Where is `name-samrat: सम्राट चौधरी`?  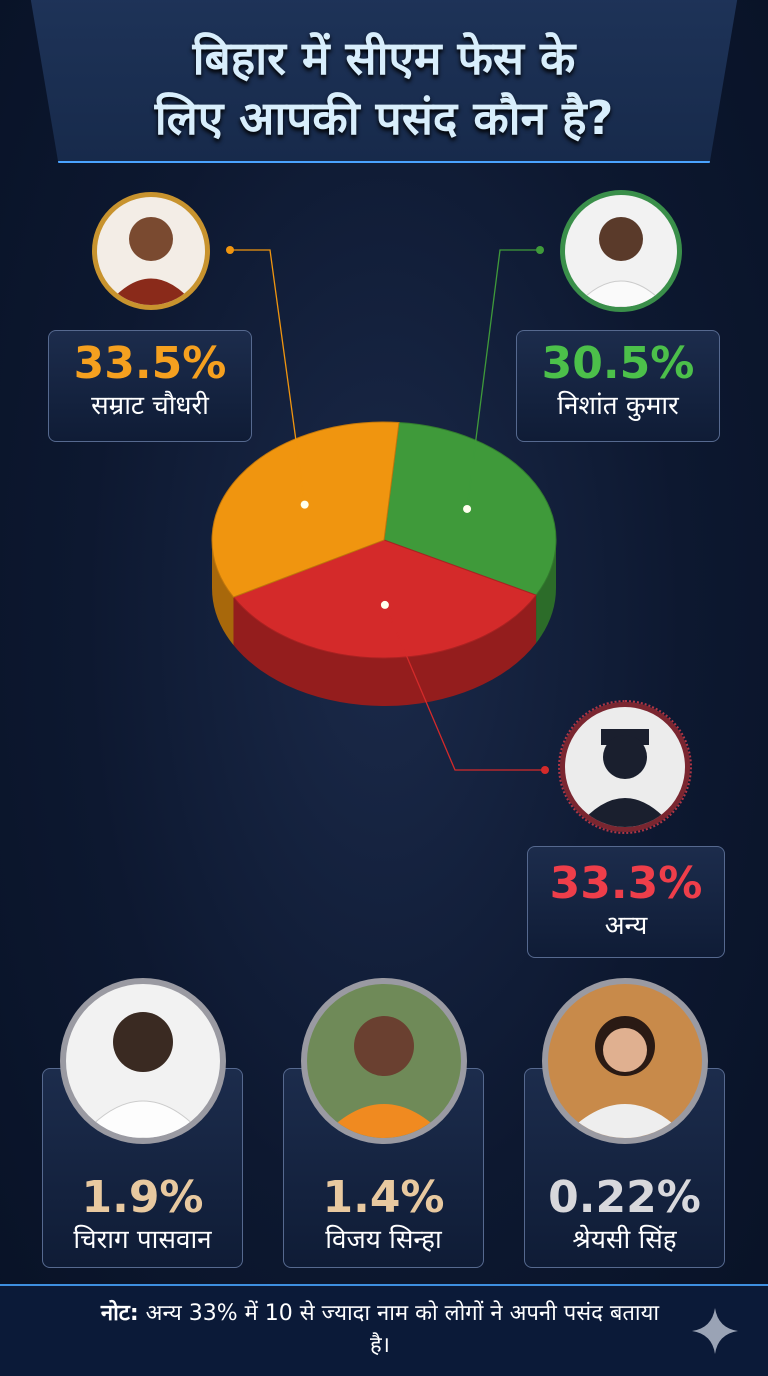 name-samrat: सम्राट चौधरी is located at coordinates (150, 406).